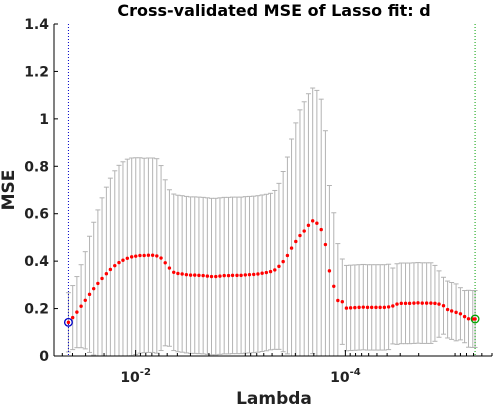  Describe the element at coordinates (9, 190) in the screenshot. I see `y-axis-label: MSE` at that location.